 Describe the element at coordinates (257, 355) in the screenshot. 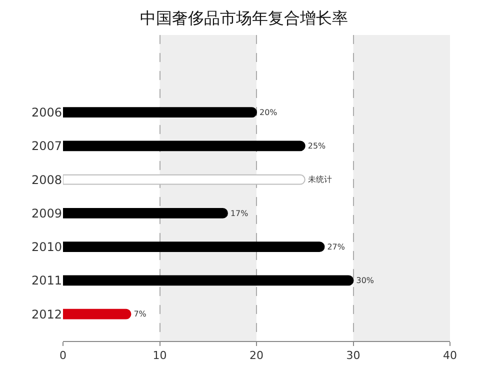

I see `x-tick-label: 20` at that location.